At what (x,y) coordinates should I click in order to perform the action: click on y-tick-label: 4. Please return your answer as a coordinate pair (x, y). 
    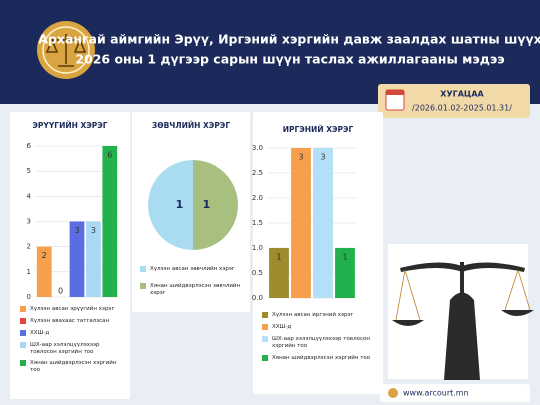
    Looking at the image, I should click on (29, 196).